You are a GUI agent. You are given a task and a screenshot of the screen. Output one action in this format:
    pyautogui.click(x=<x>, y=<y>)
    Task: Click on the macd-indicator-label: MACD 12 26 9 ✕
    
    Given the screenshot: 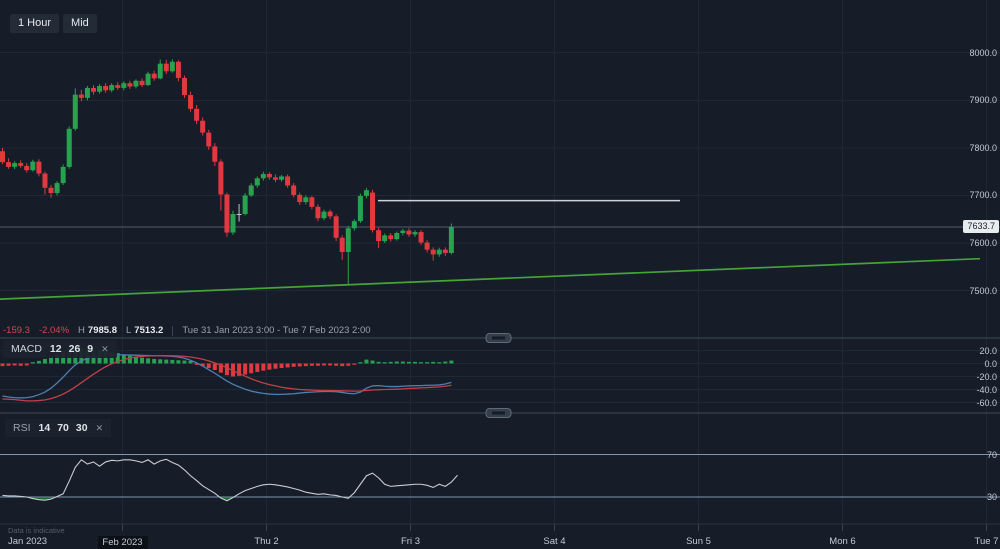 What is the action you would take?
    pyautogui.click(x=60, y=349)
    